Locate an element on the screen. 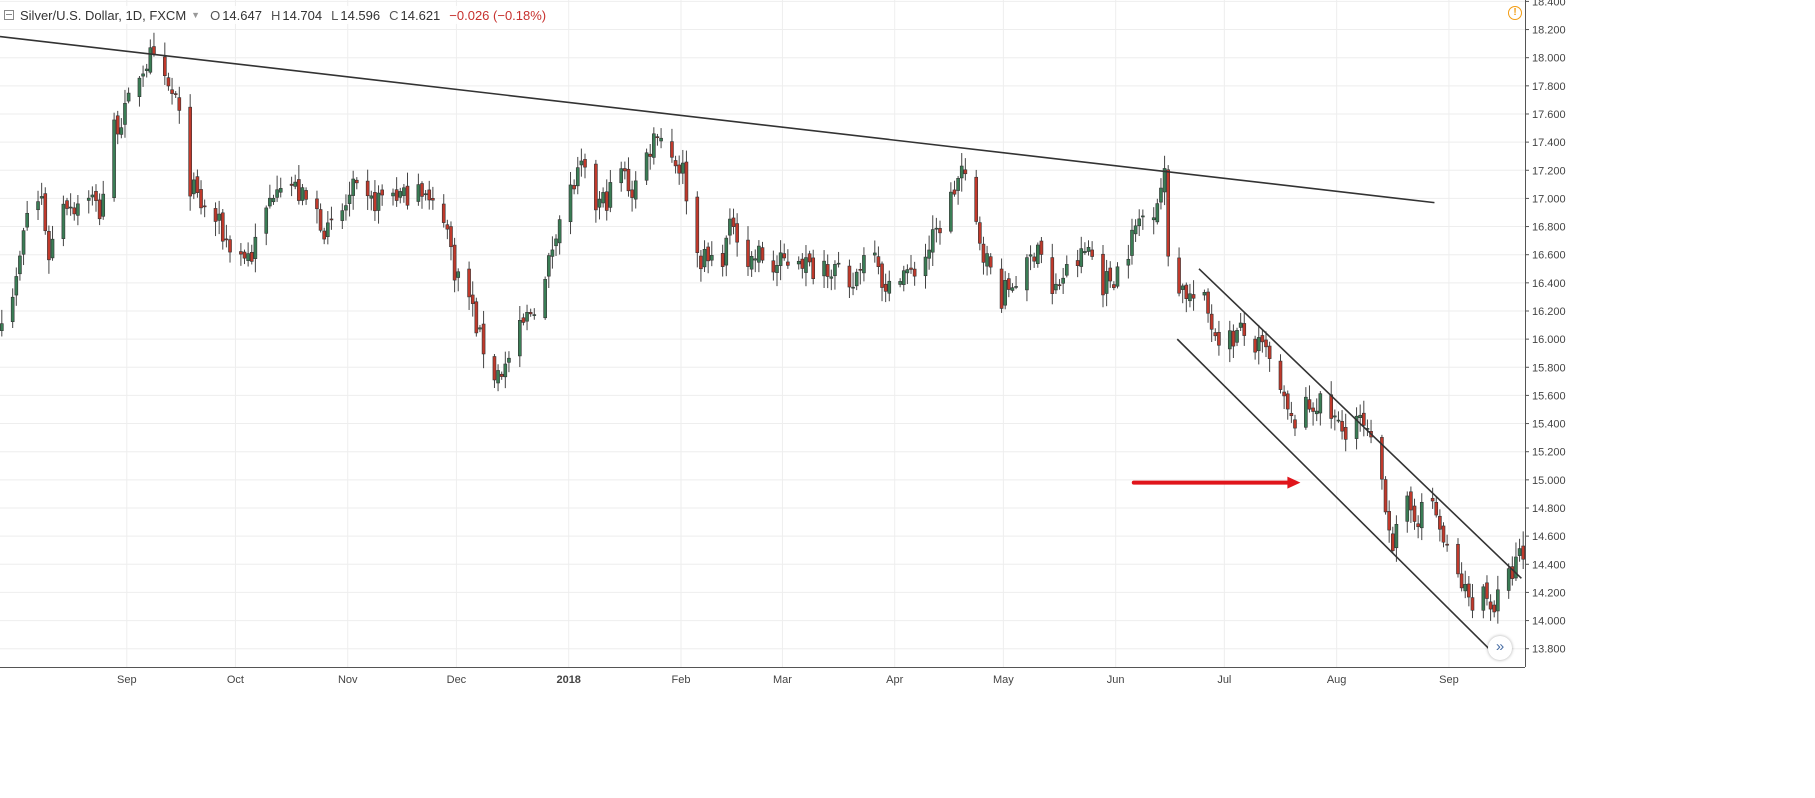 The height and width of the screenshot is (798, 1815). time-axis: Sep Oct Nov Dec 2018 Feb Mar Apr May Jun Jul Aug Sep is located at coordinates (788, 680).